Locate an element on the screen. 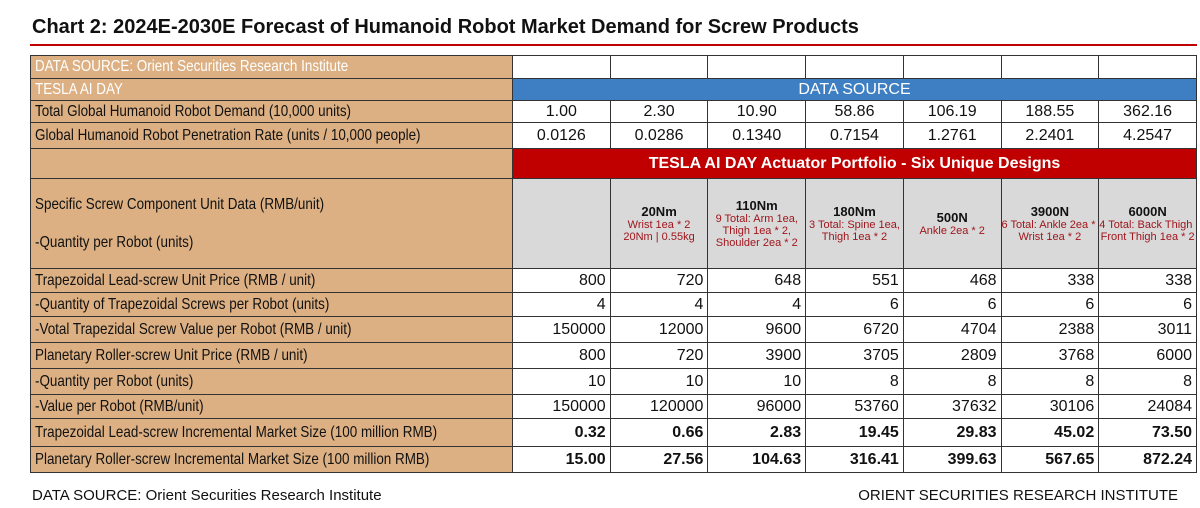 The width and height of the screenshot is (1200, 508). value-cell: 3900 is located at coordinates (757, 355).